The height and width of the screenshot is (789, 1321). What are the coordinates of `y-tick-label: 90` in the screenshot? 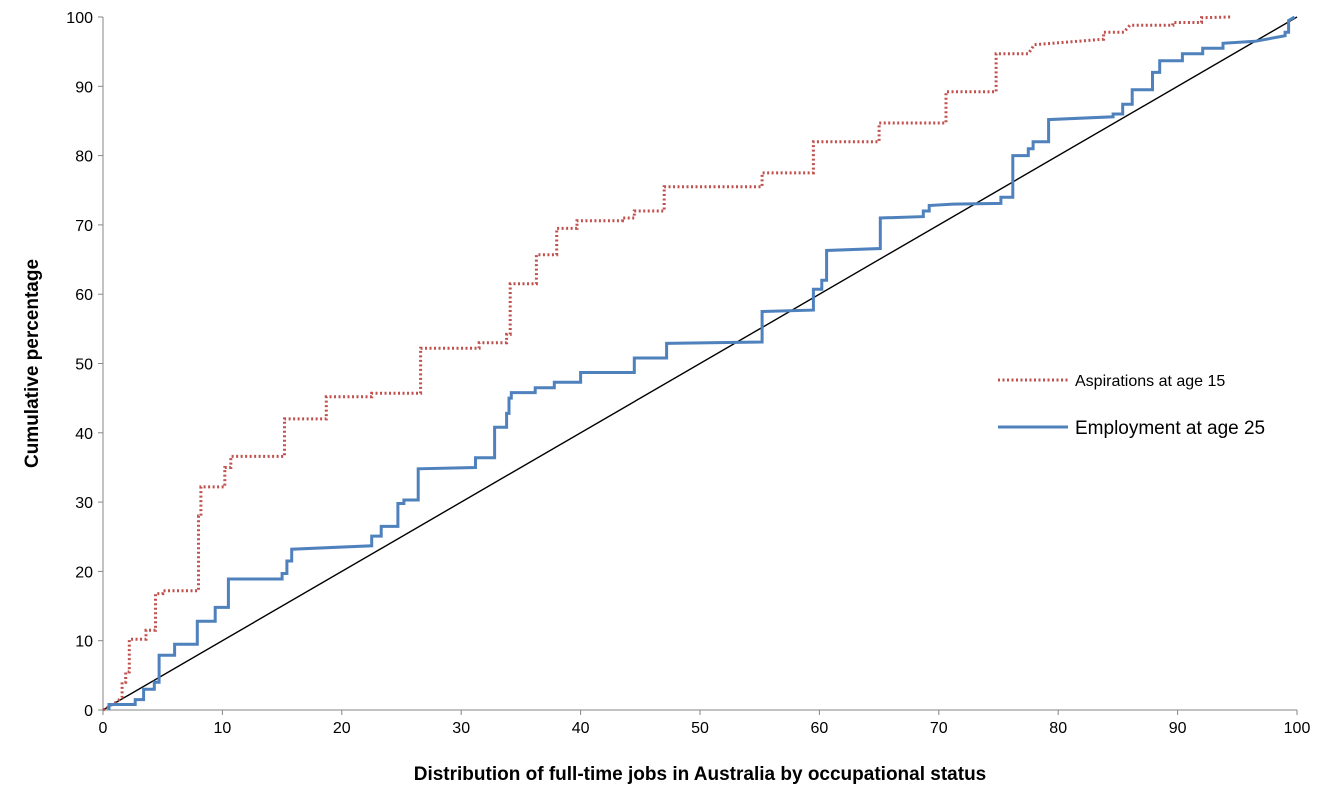 It's located at (84, 87).